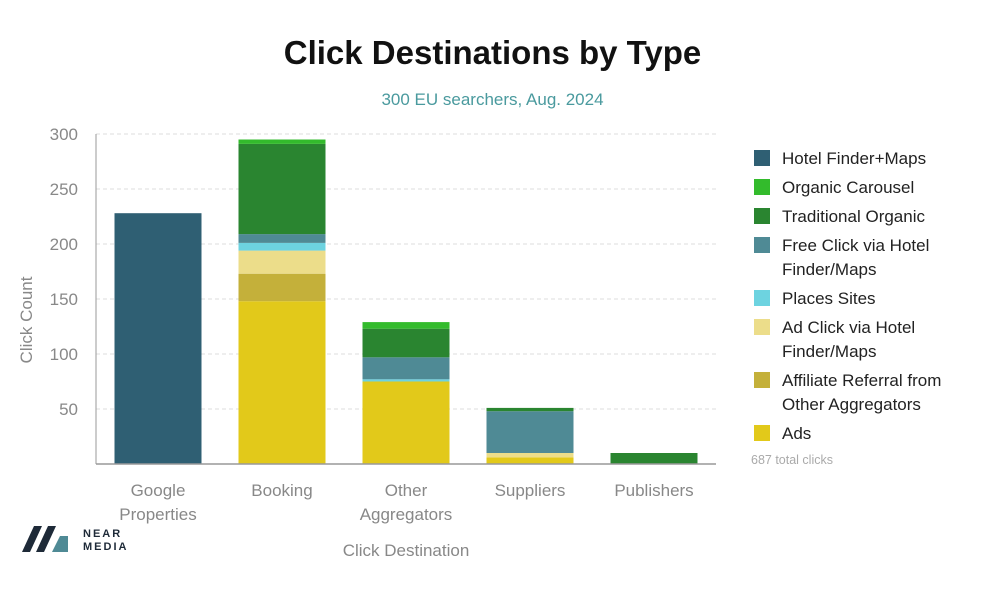  I want to click on logo-line-near: NEAR, so click(103, 534).